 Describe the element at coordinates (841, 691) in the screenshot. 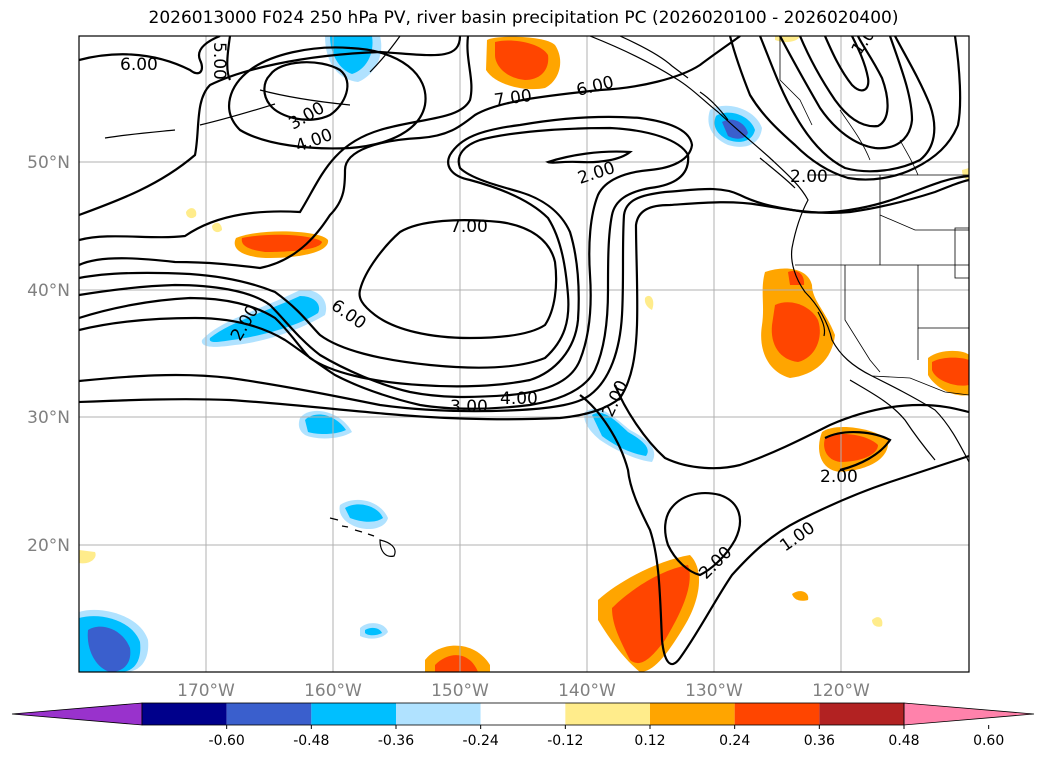

I see `lon-label: 120°W` at that location.